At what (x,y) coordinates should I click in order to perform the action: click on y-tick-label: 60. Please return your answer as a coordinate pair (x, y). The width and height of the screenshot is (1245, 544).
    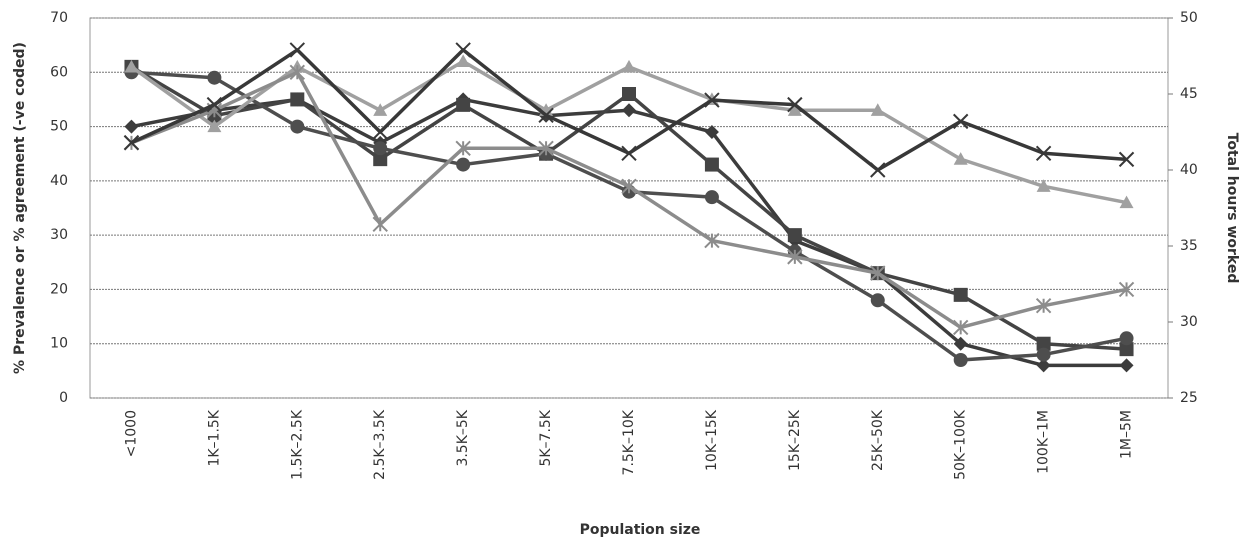
    Looking at the image, I should click on (59, 72).